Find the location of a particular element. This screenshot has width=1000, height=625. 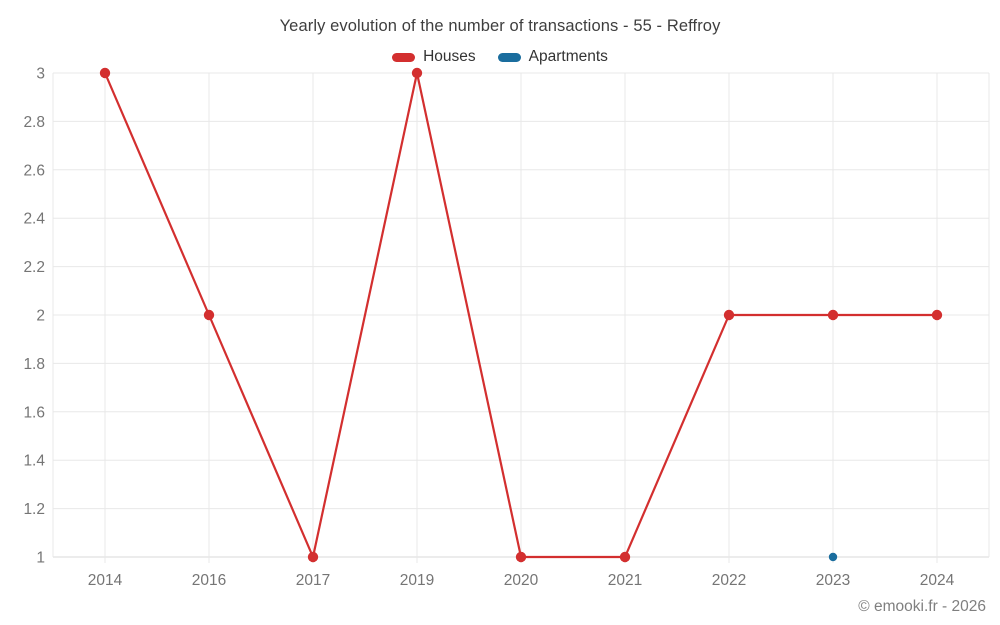

y-axis-label: 1 is located at coordinates (40, 558).